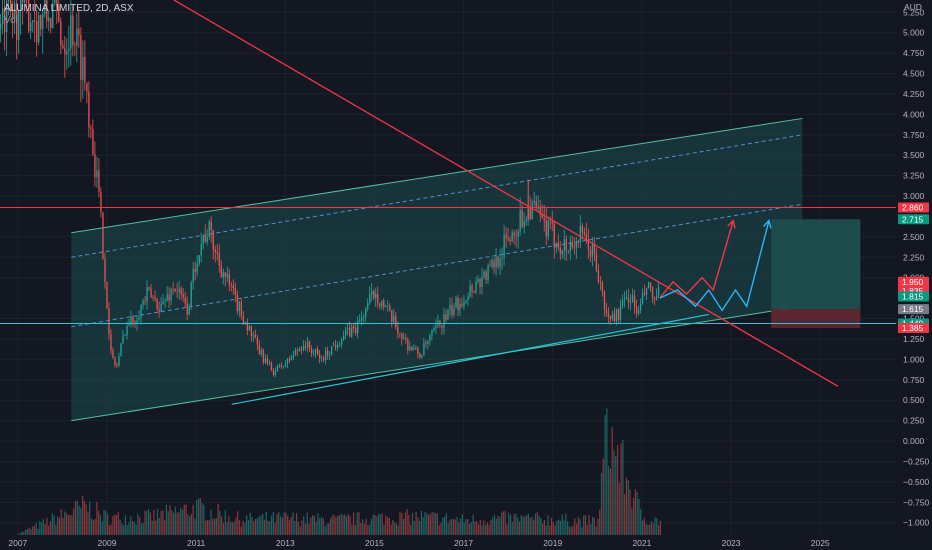 This screenshot has width=932, height=550. Describe the element at coordinates (11, 20) in the screenshot. I see `volume-label: Vol` at that location.